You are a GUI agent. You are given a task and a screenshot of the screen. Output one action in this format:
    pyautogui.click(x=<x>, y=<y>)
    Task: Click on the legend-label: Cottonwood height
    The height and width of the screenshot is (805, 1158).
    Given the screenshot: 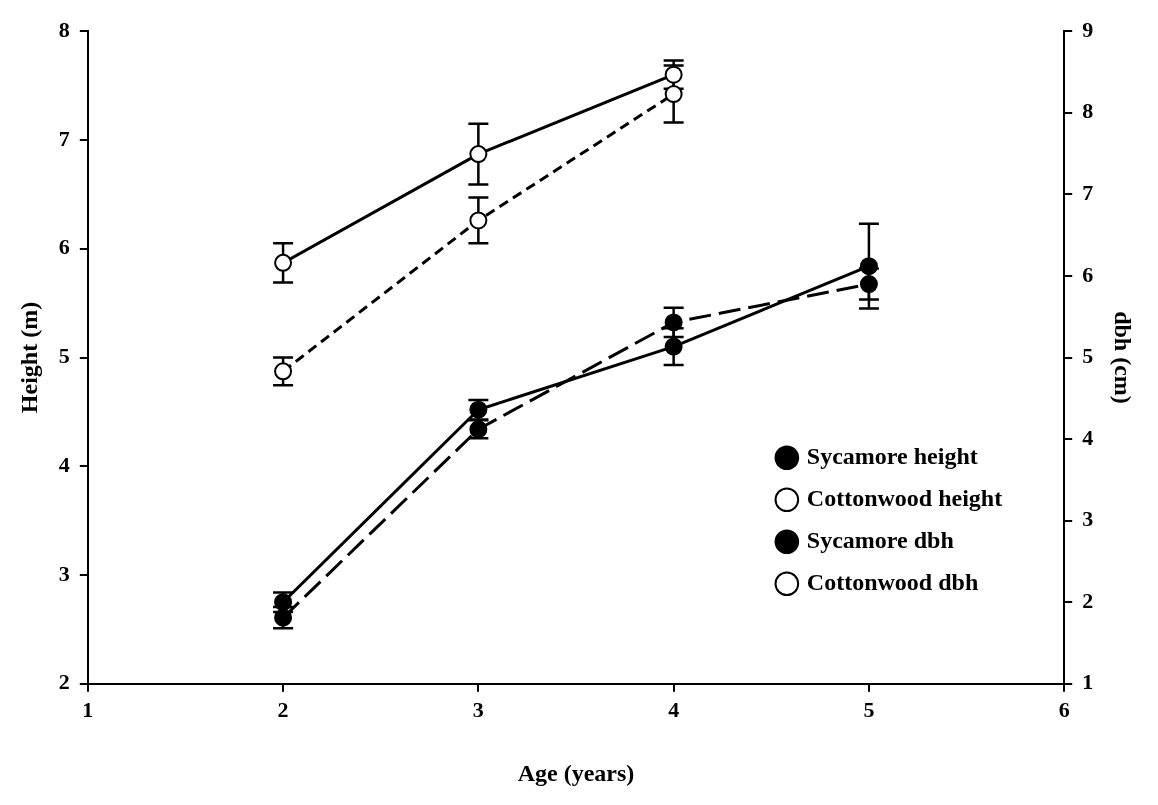 What is the action you would take?
    pyautogui.click(x=904, y=498)
    